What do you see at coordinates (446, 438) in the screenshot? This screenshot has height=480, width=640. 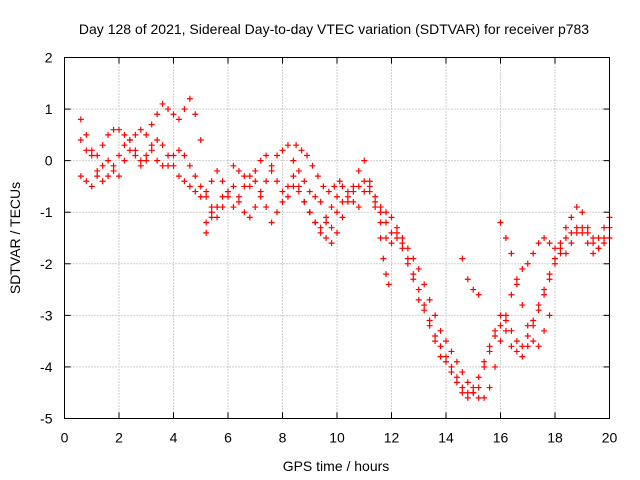 I see `x-tick-label: 14` at bounding box center [446, 438].